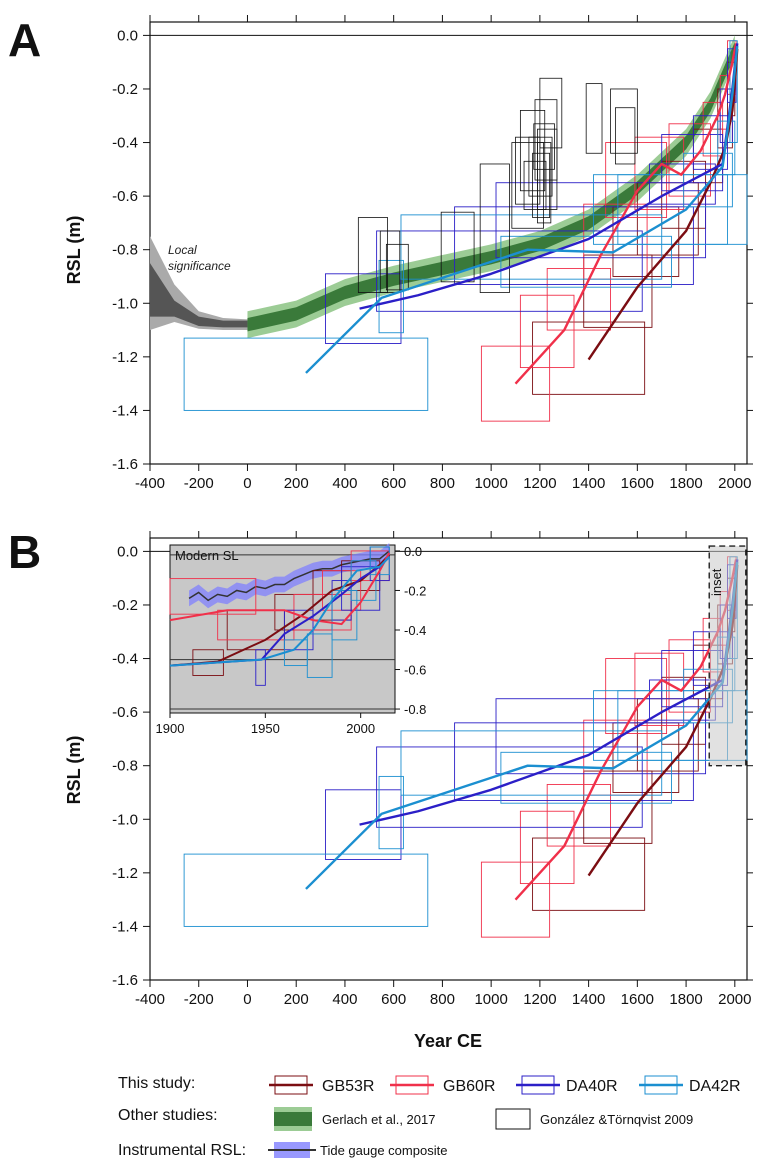 This screenshot has width=757, height=1162. What do you see at coordinates (469, 1086) in the screenshot?
I see `legend-label-gb60r: GB60R` at bounding box center [469, 1086].